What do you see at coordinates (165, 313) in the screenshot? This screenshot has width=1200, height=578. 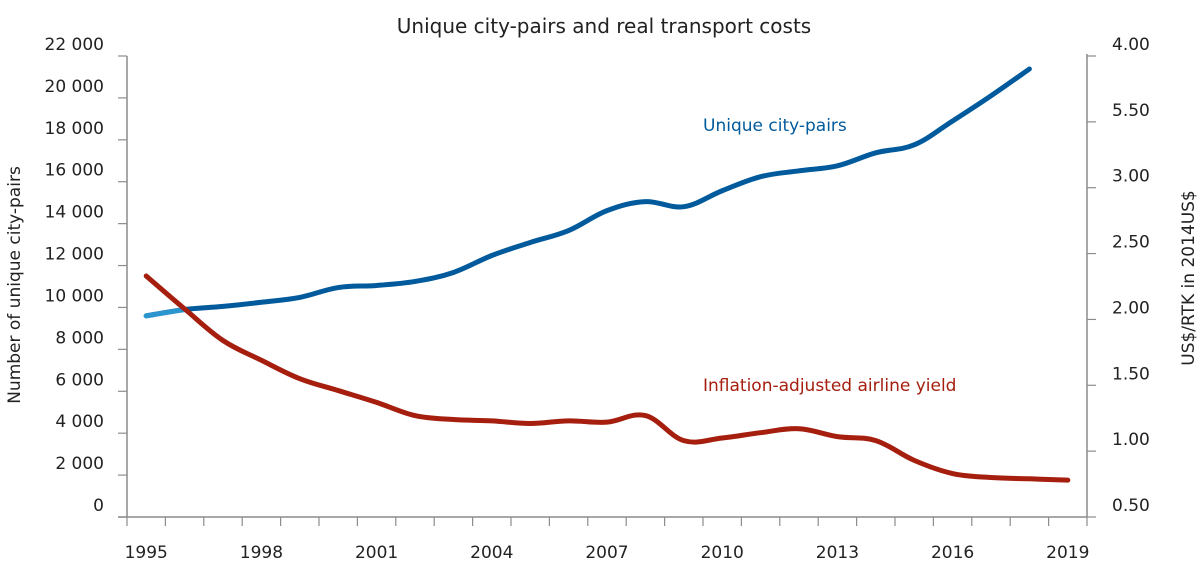 I see `series-highlight-segment` at bounding box center [165, 313].